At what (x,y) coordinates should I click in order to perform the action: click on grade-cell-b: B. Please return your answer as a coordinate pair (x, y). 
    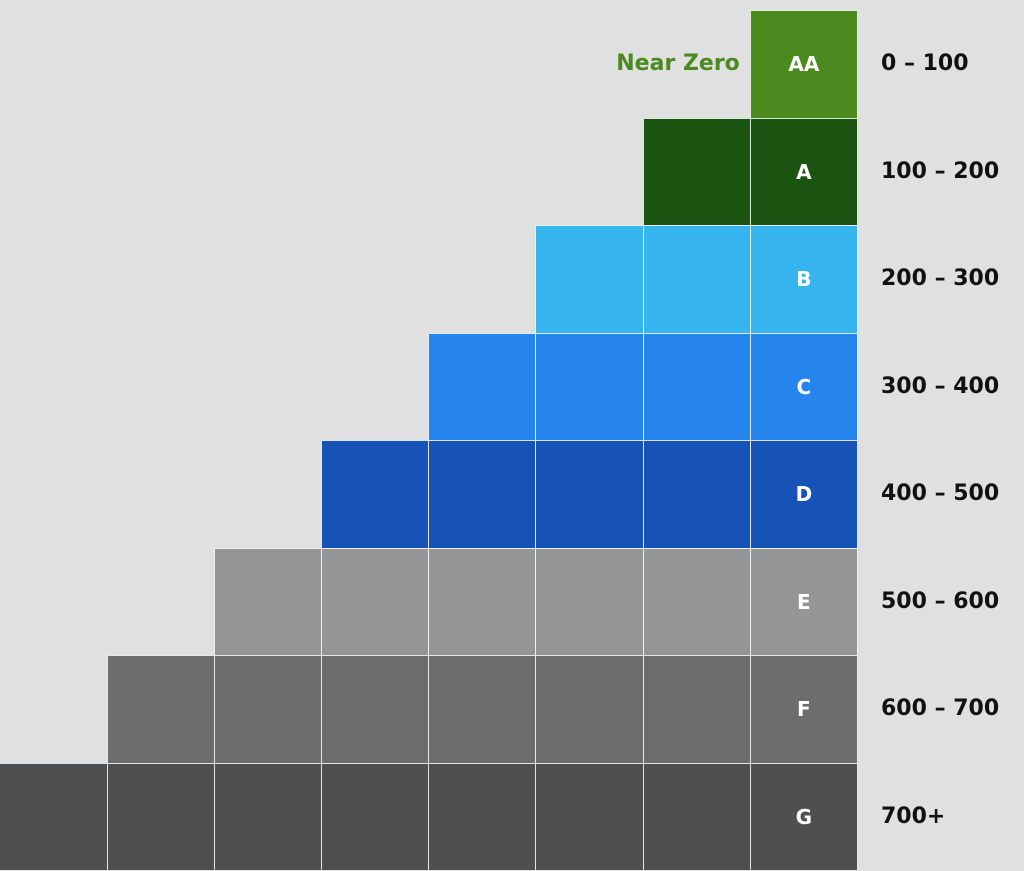
    Looking at the image, I should click on (804, 279).